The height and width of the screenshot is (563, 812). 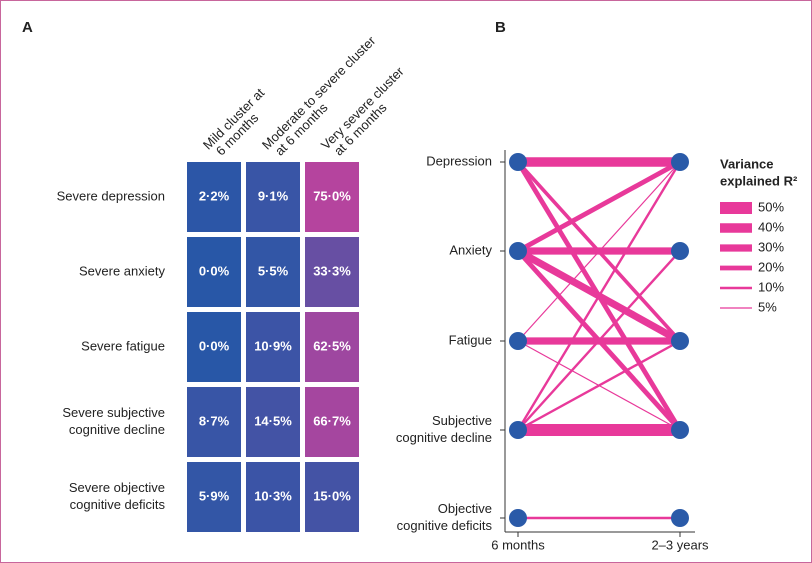 I want to click on cell-label: 10·3%, so click(x=273, y=495).